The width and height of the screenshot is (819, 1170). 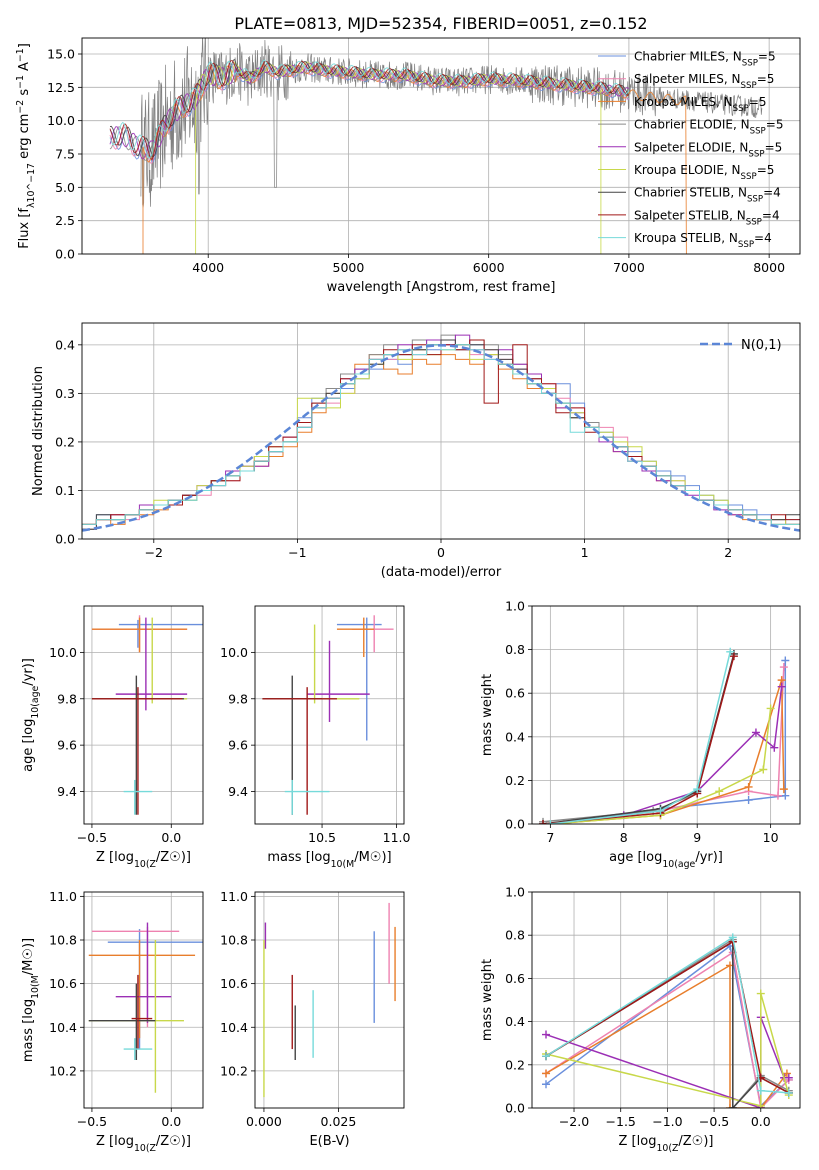 What do you see at coordinates (154, 552) in the screenshot?
I see `tick-label-x: −2` at bounding box center [154, 552].